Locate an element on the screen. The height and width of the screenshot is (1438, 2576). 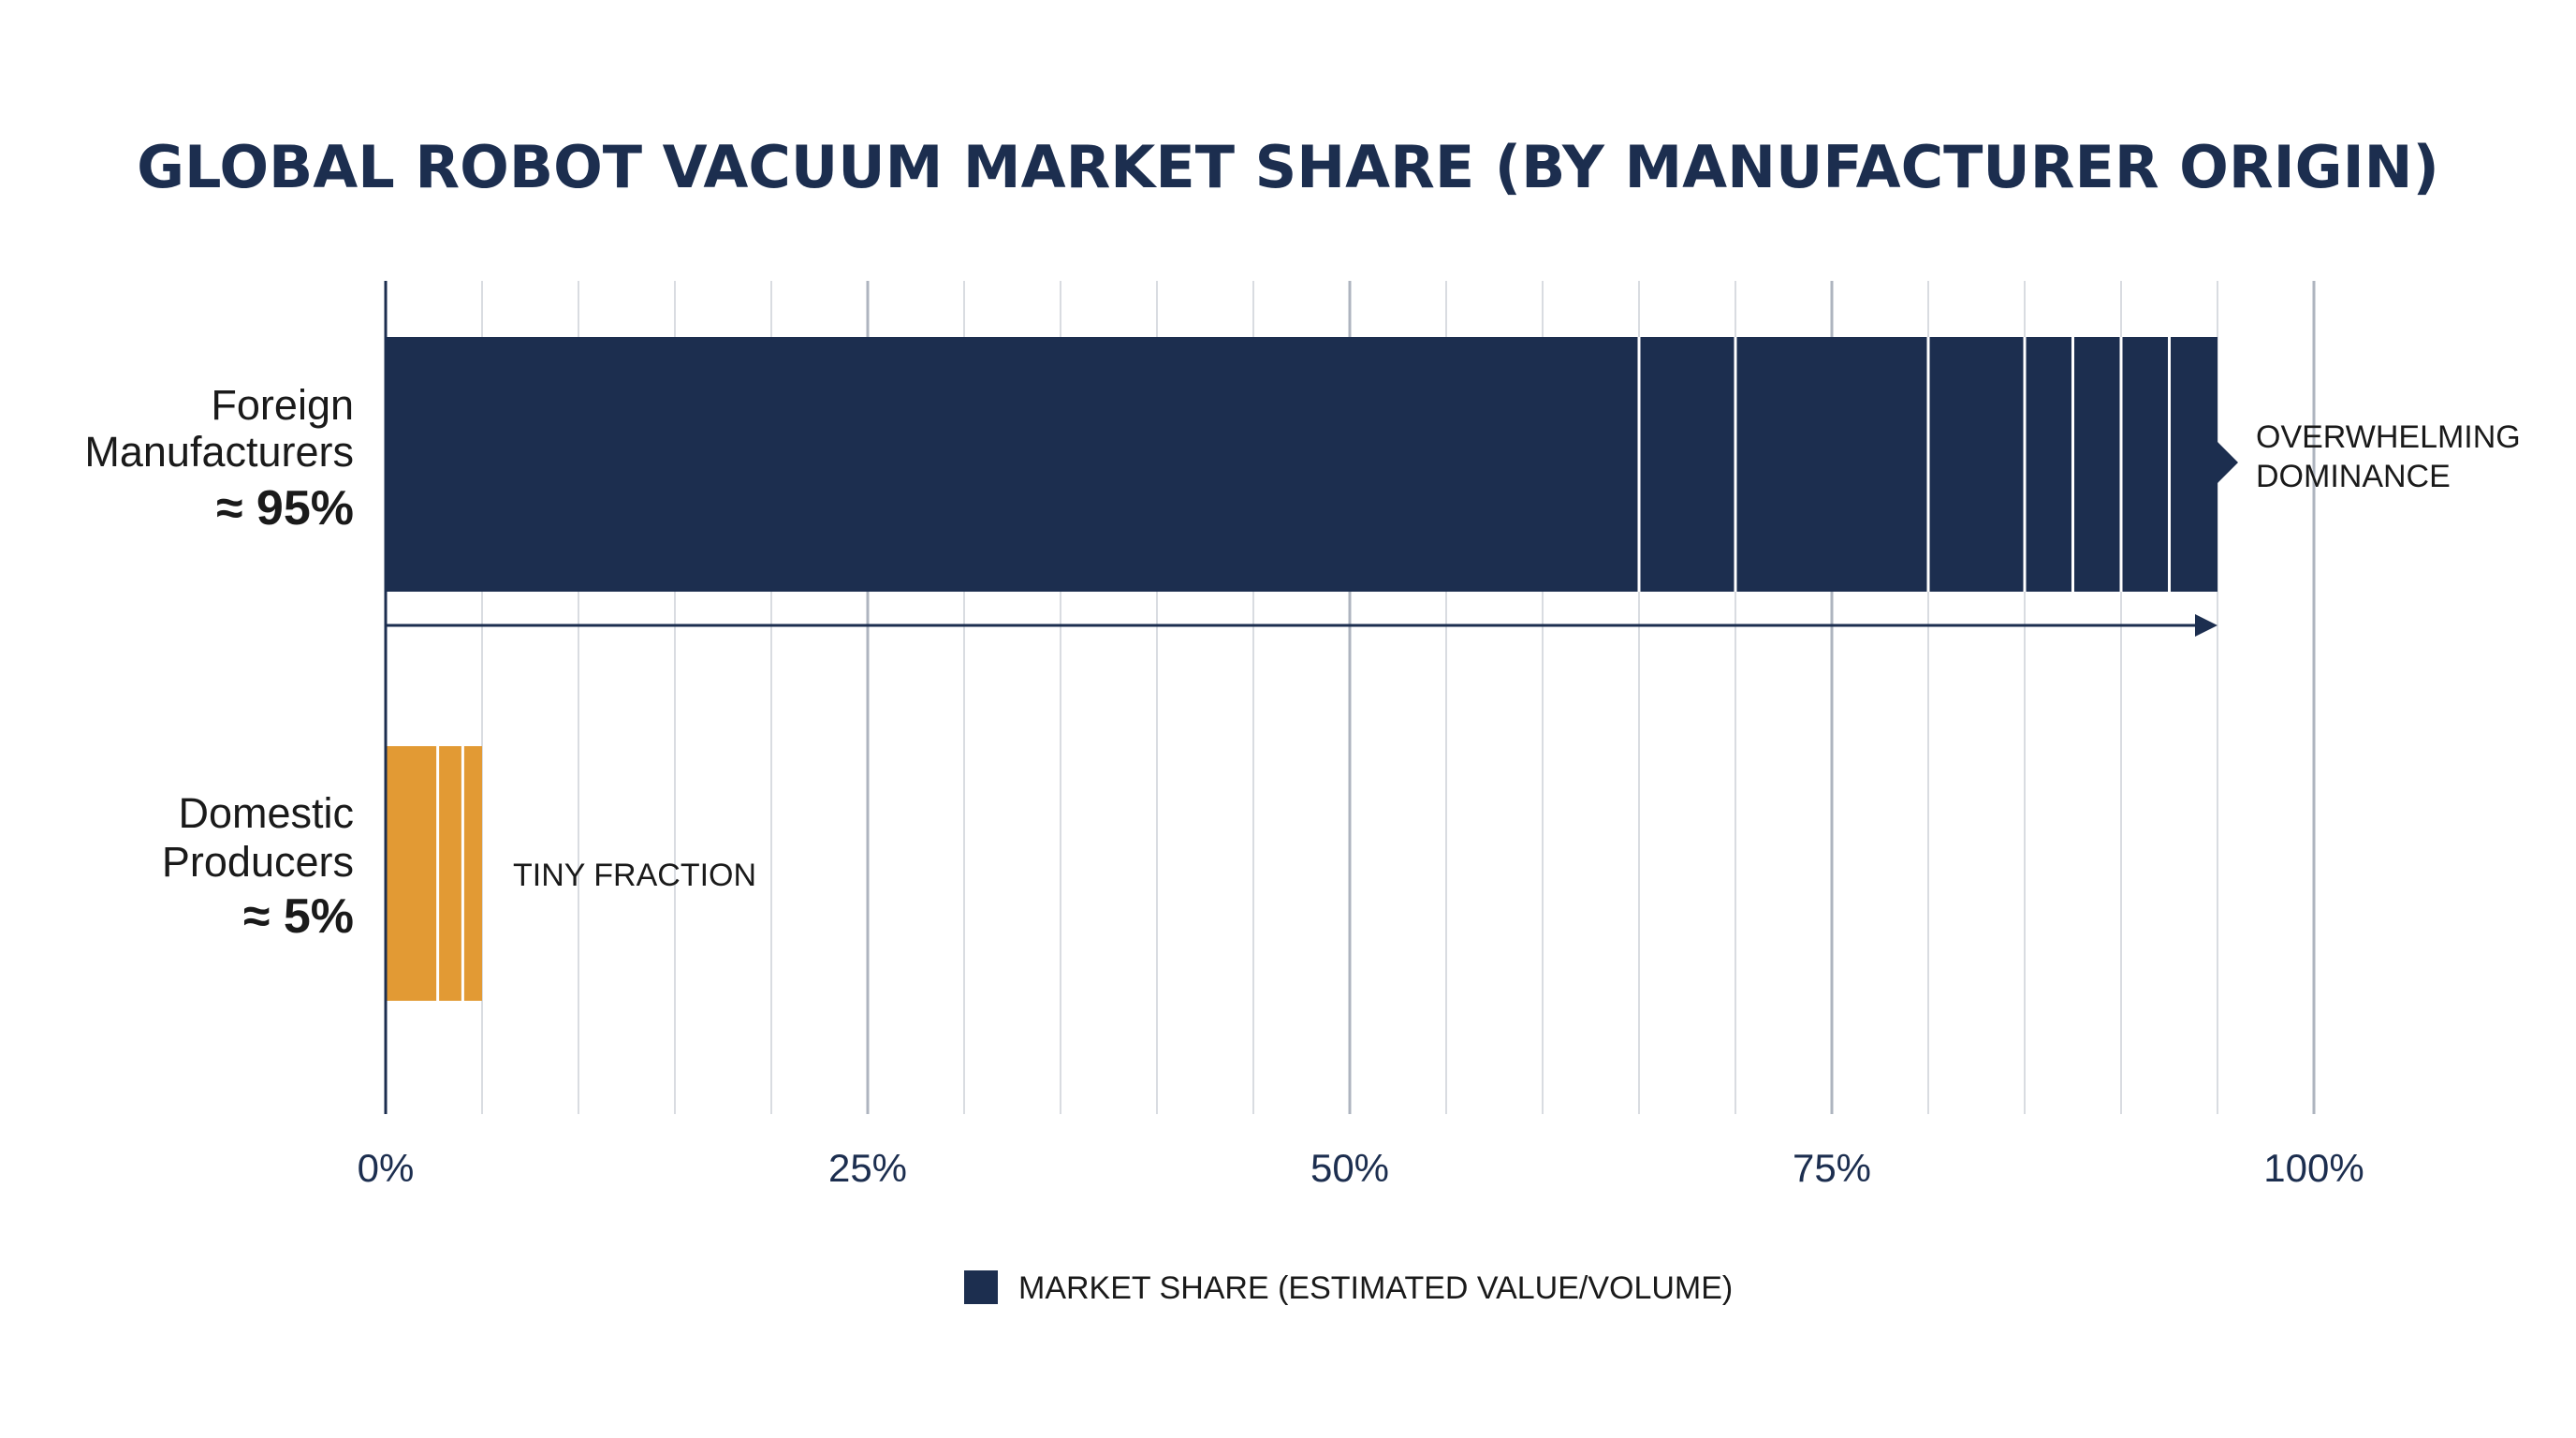
x-tick-label: 50% is located at coordinates (1349, 1168).